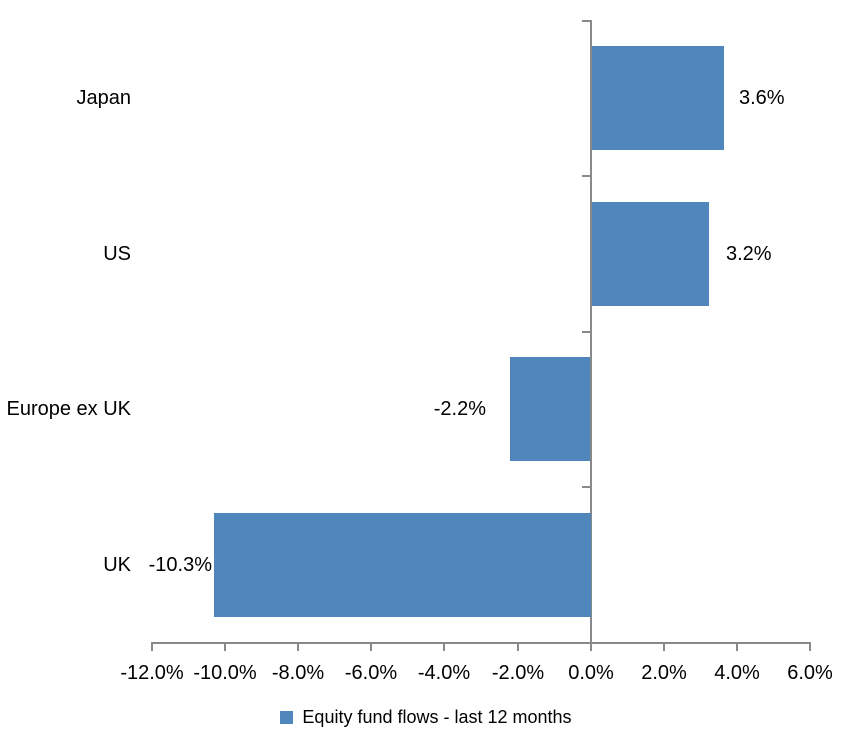  I want to click on x-axis-tick-label: 2.0%, so click(664, 673).